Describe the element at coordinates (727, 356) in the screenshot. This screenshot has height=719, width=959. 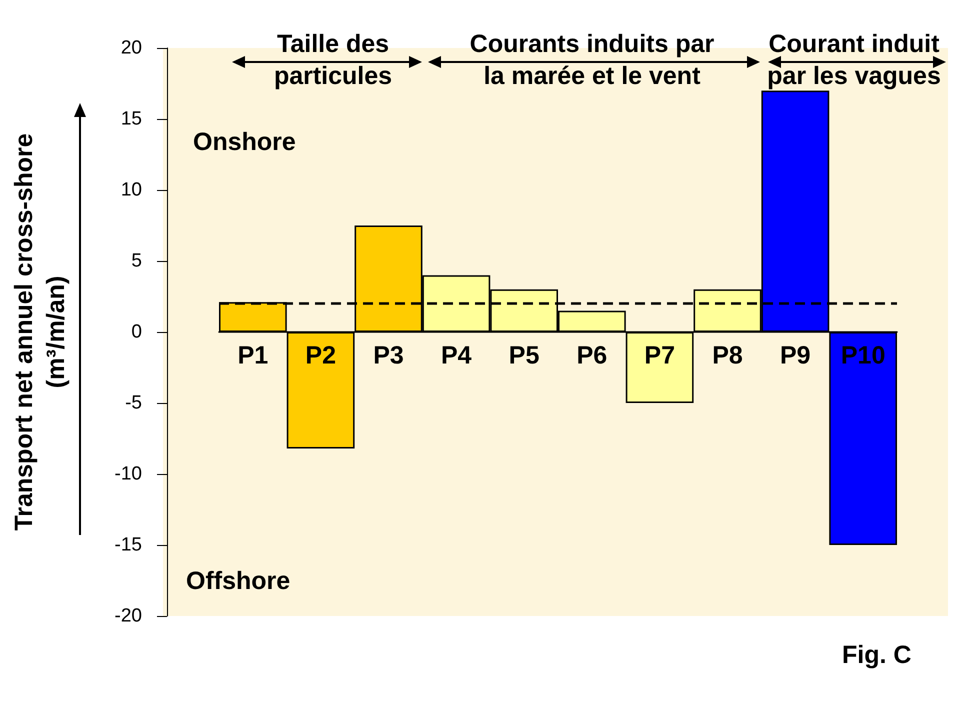
I see `x-tick-label: P8` at that location.